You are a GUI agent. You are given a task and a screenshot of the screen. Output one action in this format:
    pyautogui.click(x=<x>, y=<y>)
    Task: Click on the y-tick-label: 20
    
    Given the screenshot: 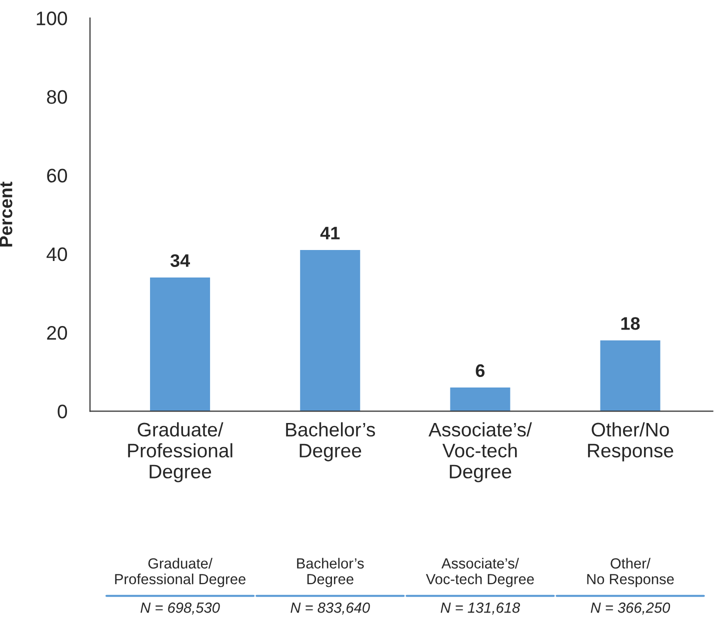 What is the action you would take?
    pyautogui.click(x=57, y=333)
    